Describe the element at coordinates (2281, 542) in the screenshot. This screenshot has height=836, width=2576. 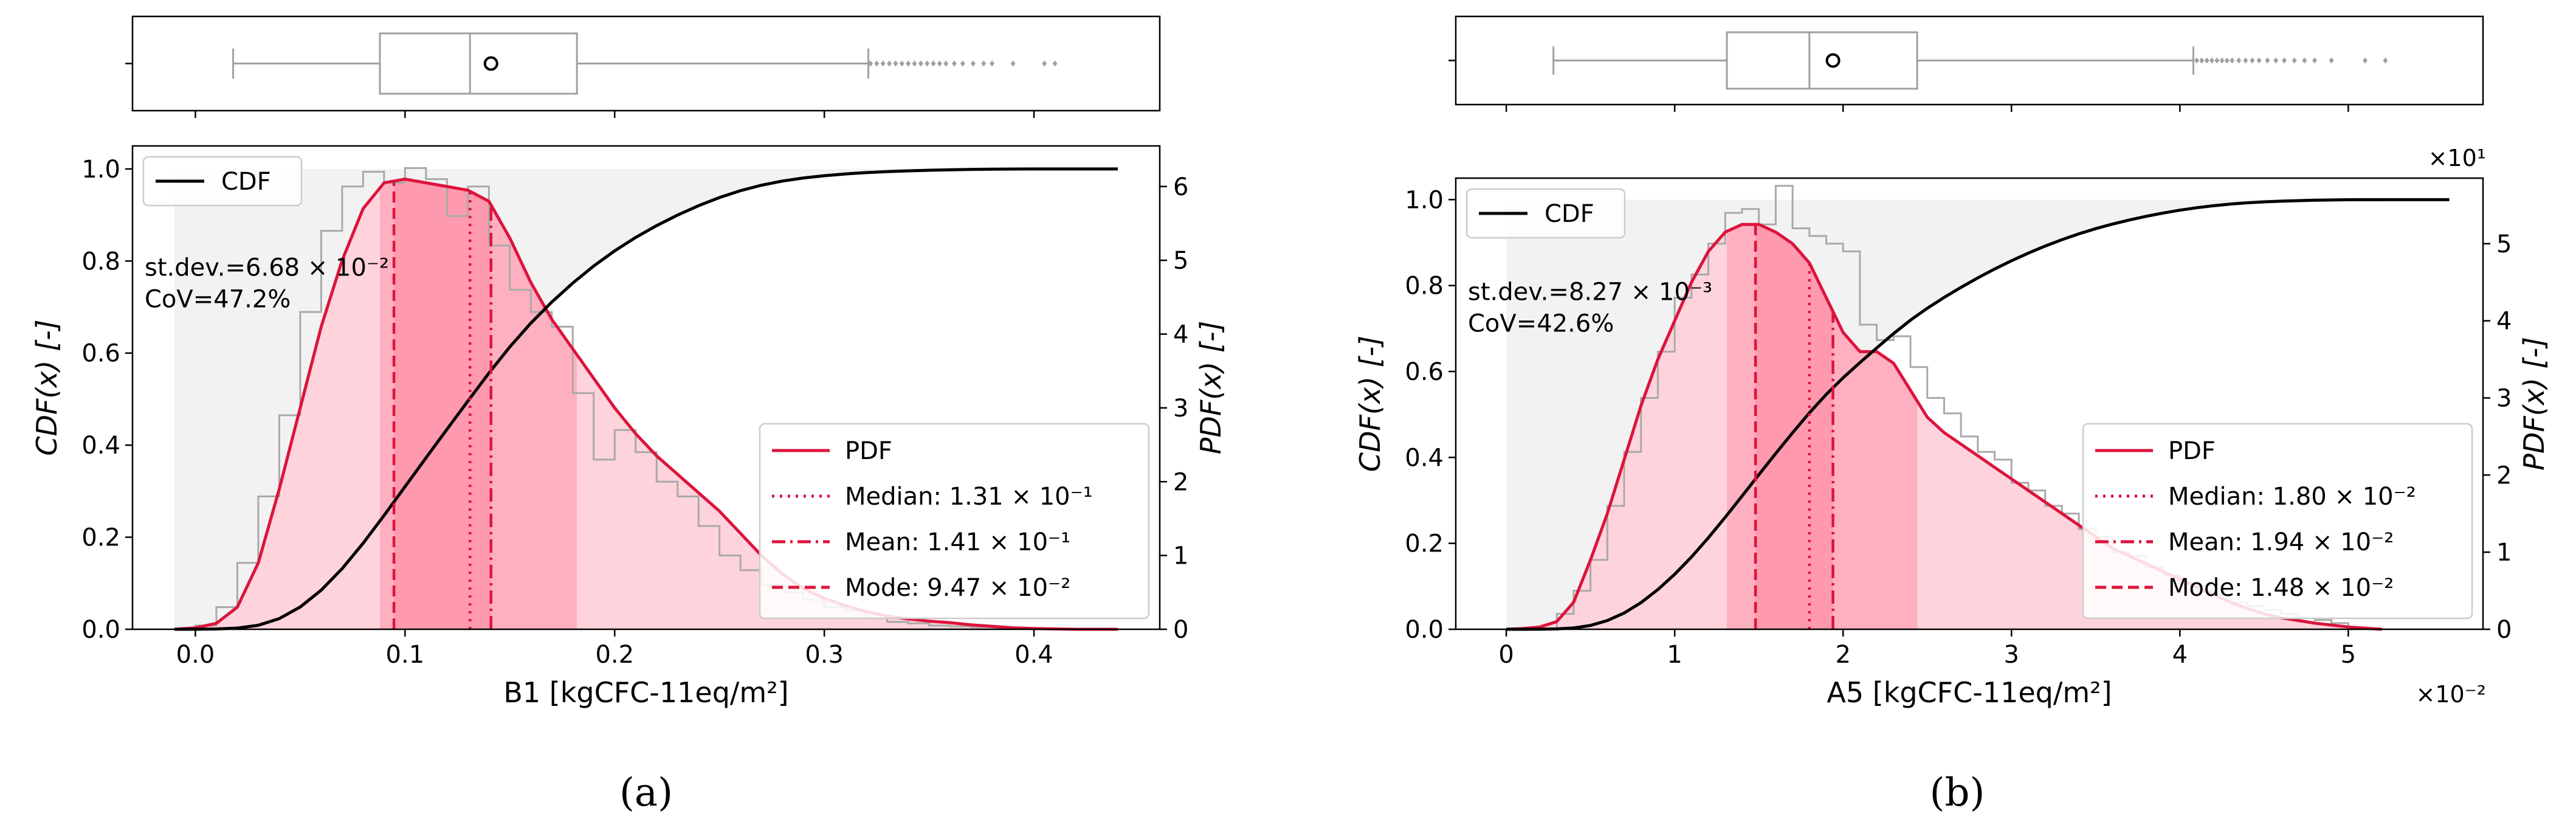
I see `pdf-legend-label: Mean: 1.94 × 10⁻²` at that location.